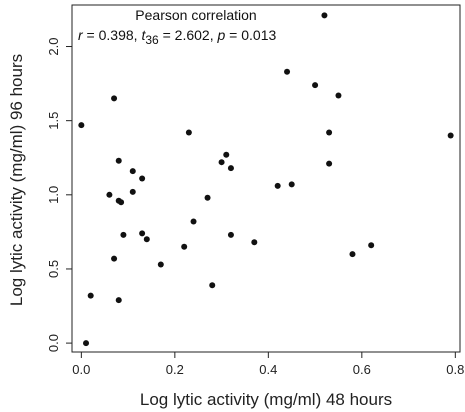  Describe the element at coordinates (16, 180) in the screenshot. I see `y-axis-label: Log lytic activity (mg/ml) 96 hours` at that location.